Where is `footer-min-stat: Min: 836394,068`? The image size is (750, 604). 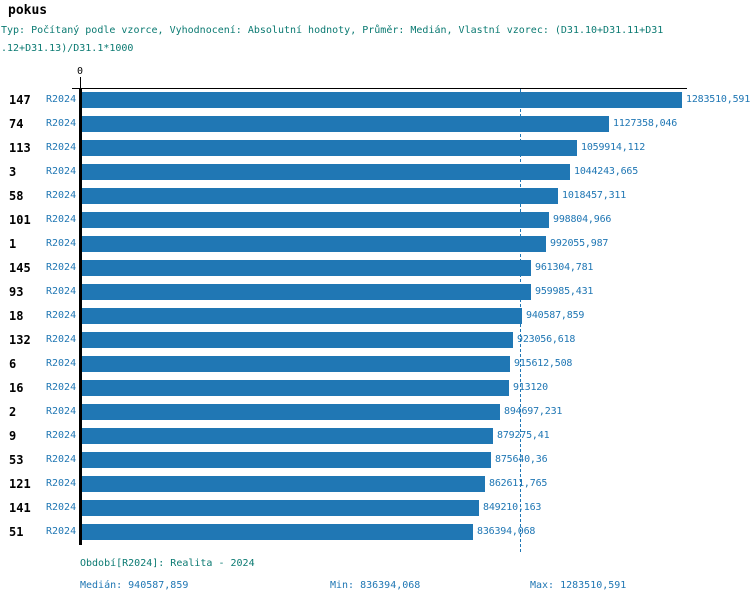
footer-min-stat: Min: 836394,068 is located at coordinates (375, 585).